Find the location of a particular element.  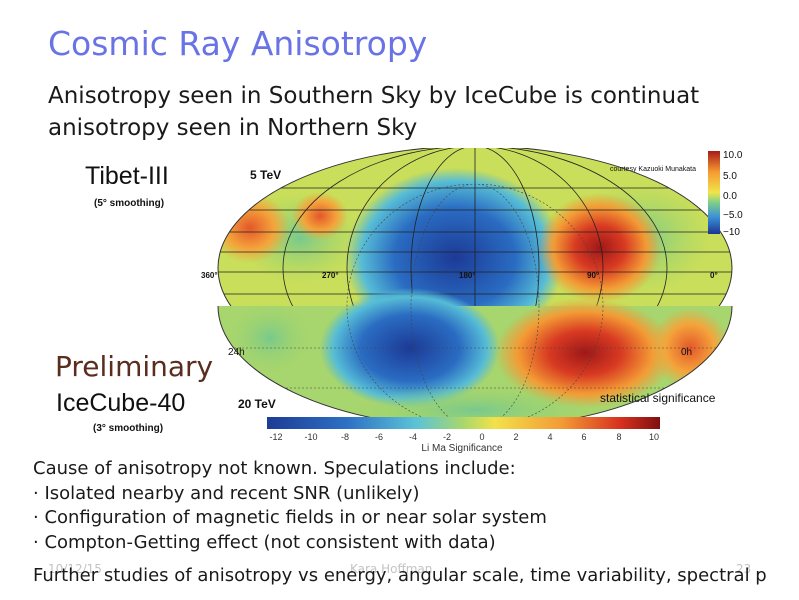

significance-tick-1: -10 is located at coordinates (310, 437).